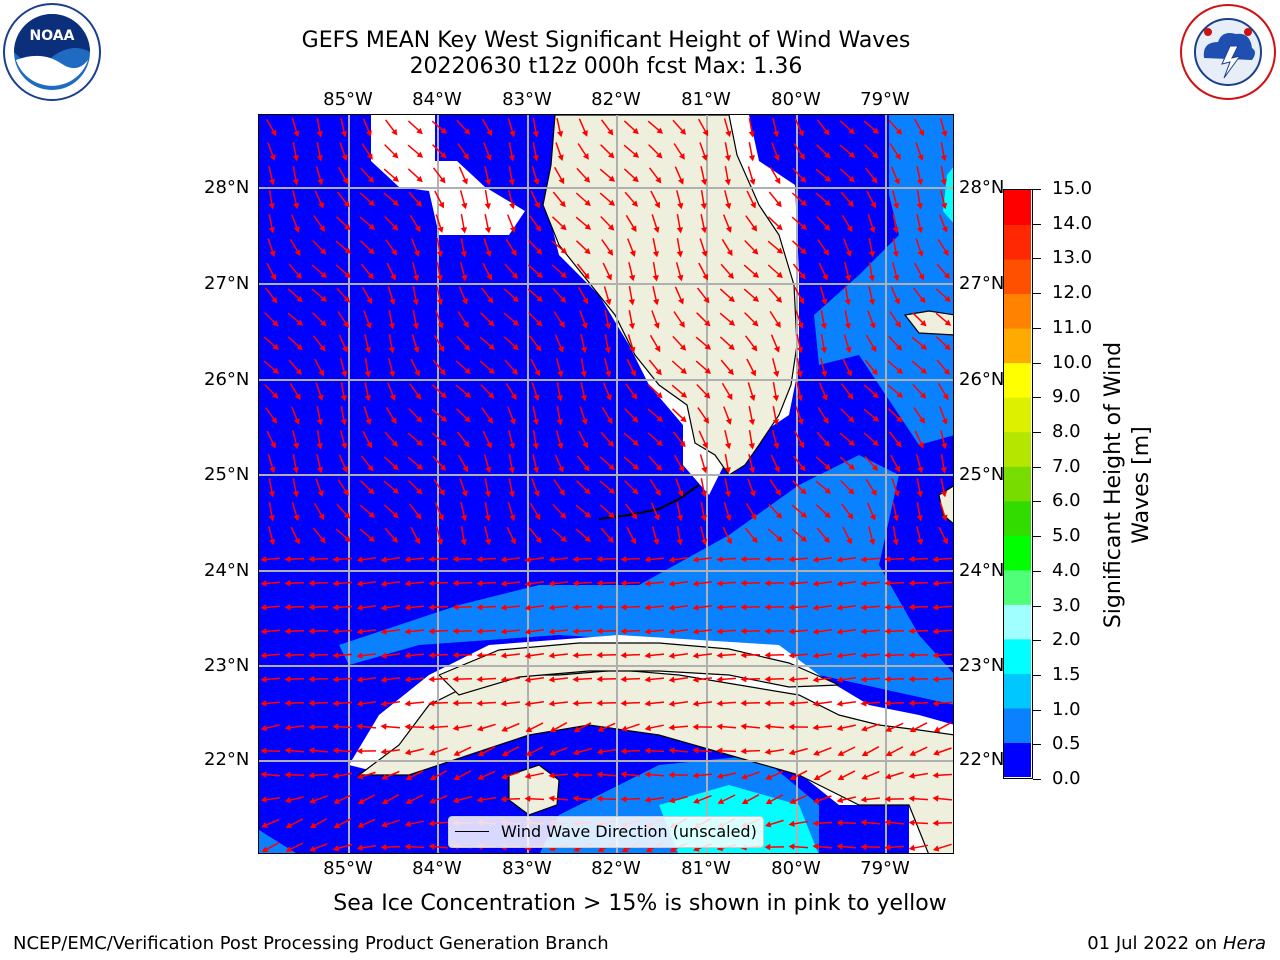  What do you see at coordinates (1066, 570) in the screenshot?
I see `colorbar-tick-label: 4.0` at bounding box center [1066, 570].